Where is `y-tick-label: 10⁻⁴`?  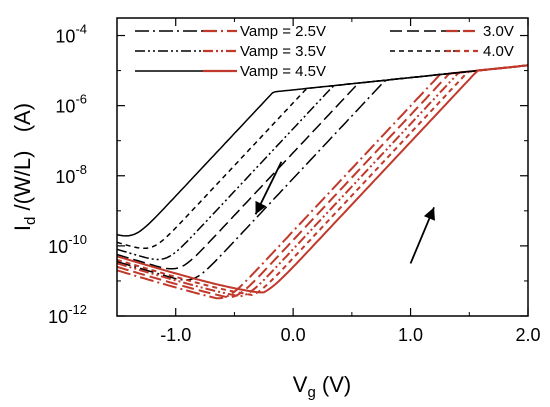 y-tick-label: 10⁻⁴ is located at coordinates (71, 34).